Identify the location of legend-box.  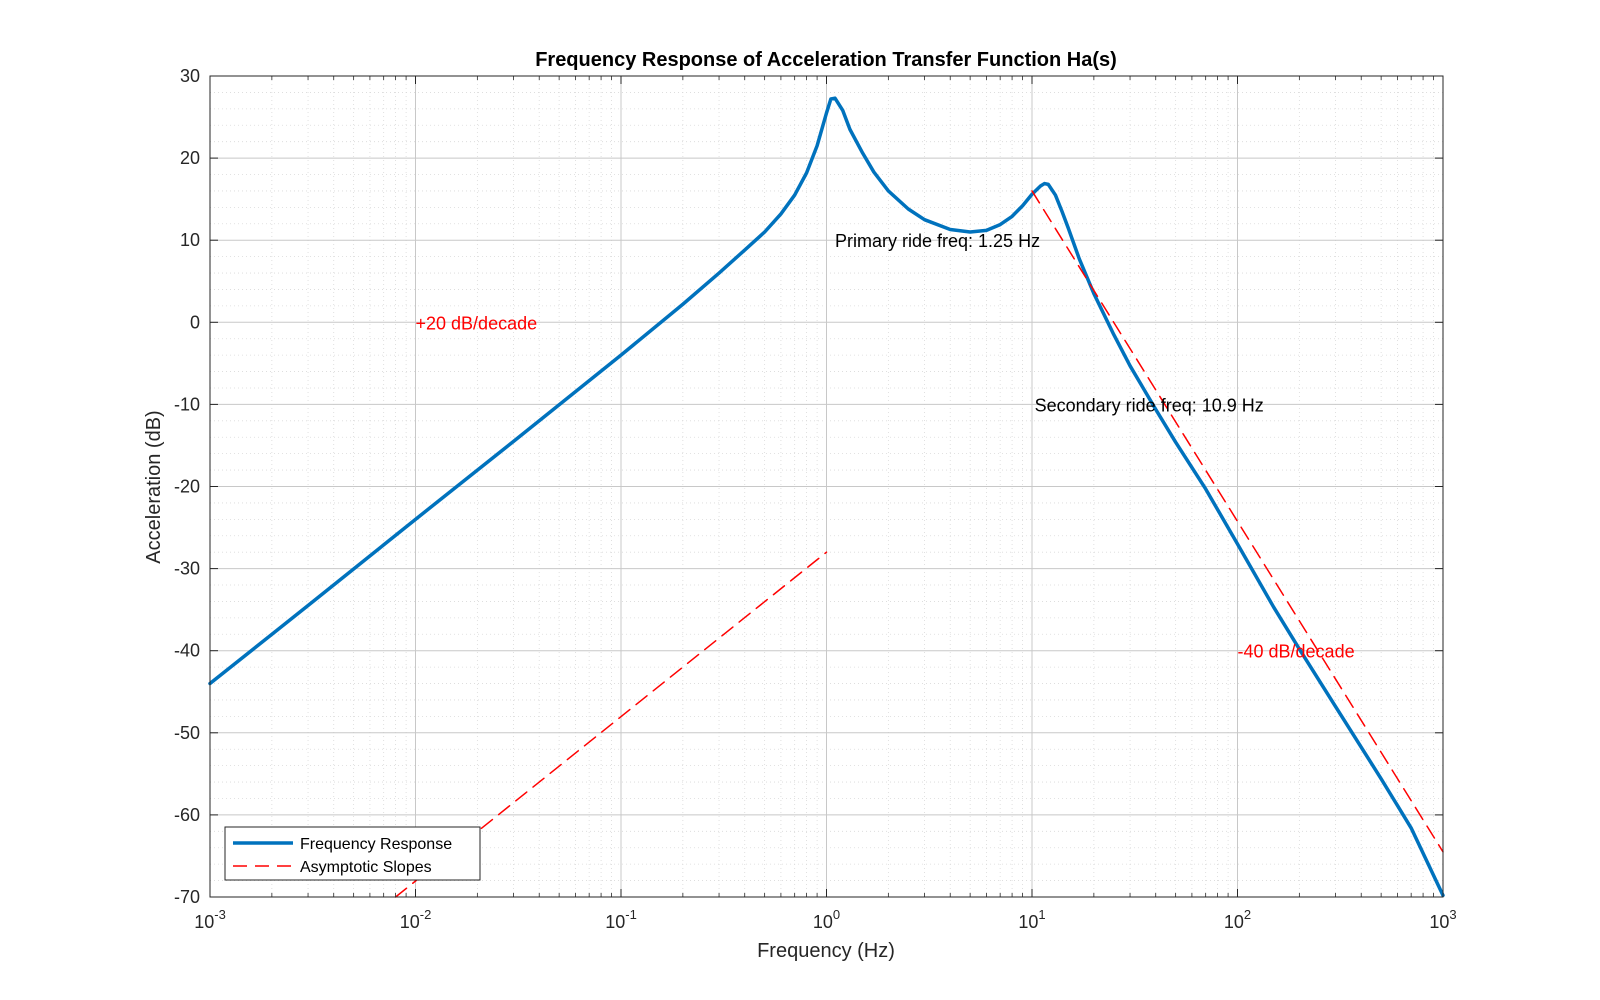
(352, 853).